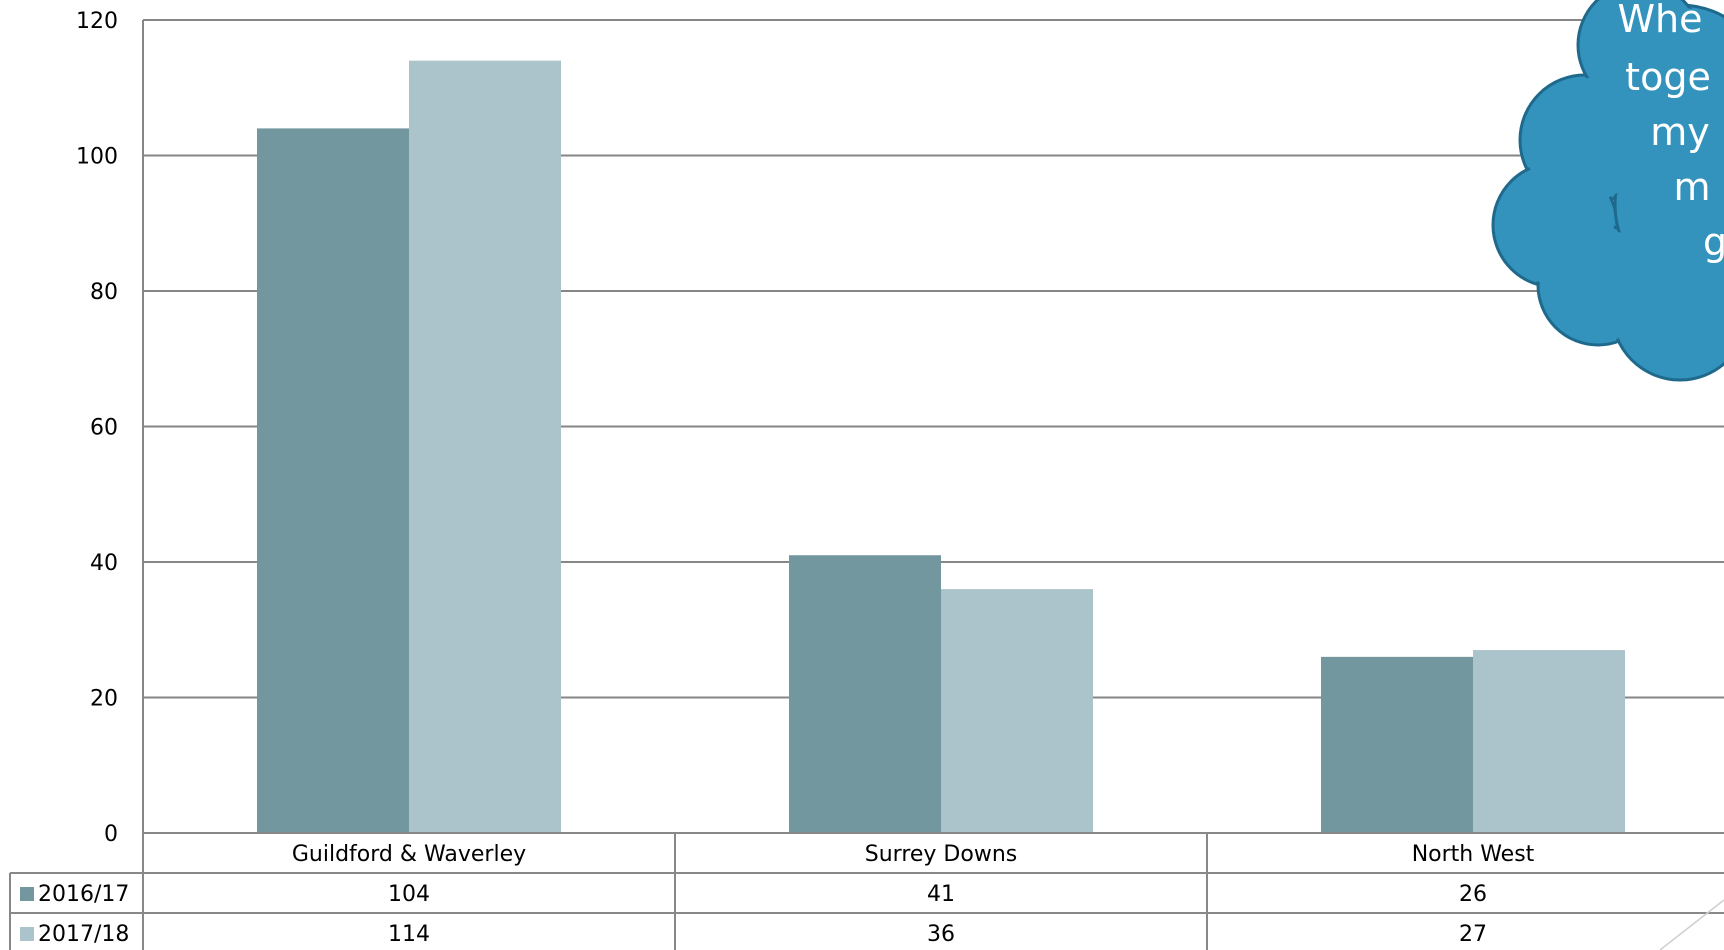 This screenshot has height=950, width=1724. What do you see at coordinates (104, 563) in the screenshot?
I see `y-tick-label: 40` at bounding box center [104, 563].